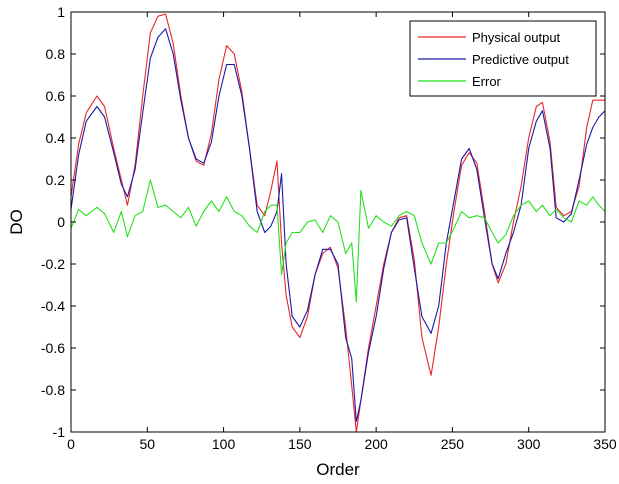 The height and width of the screenshot is (484, 619). I want to click on y-tick-label: -1, so click(59, 432).